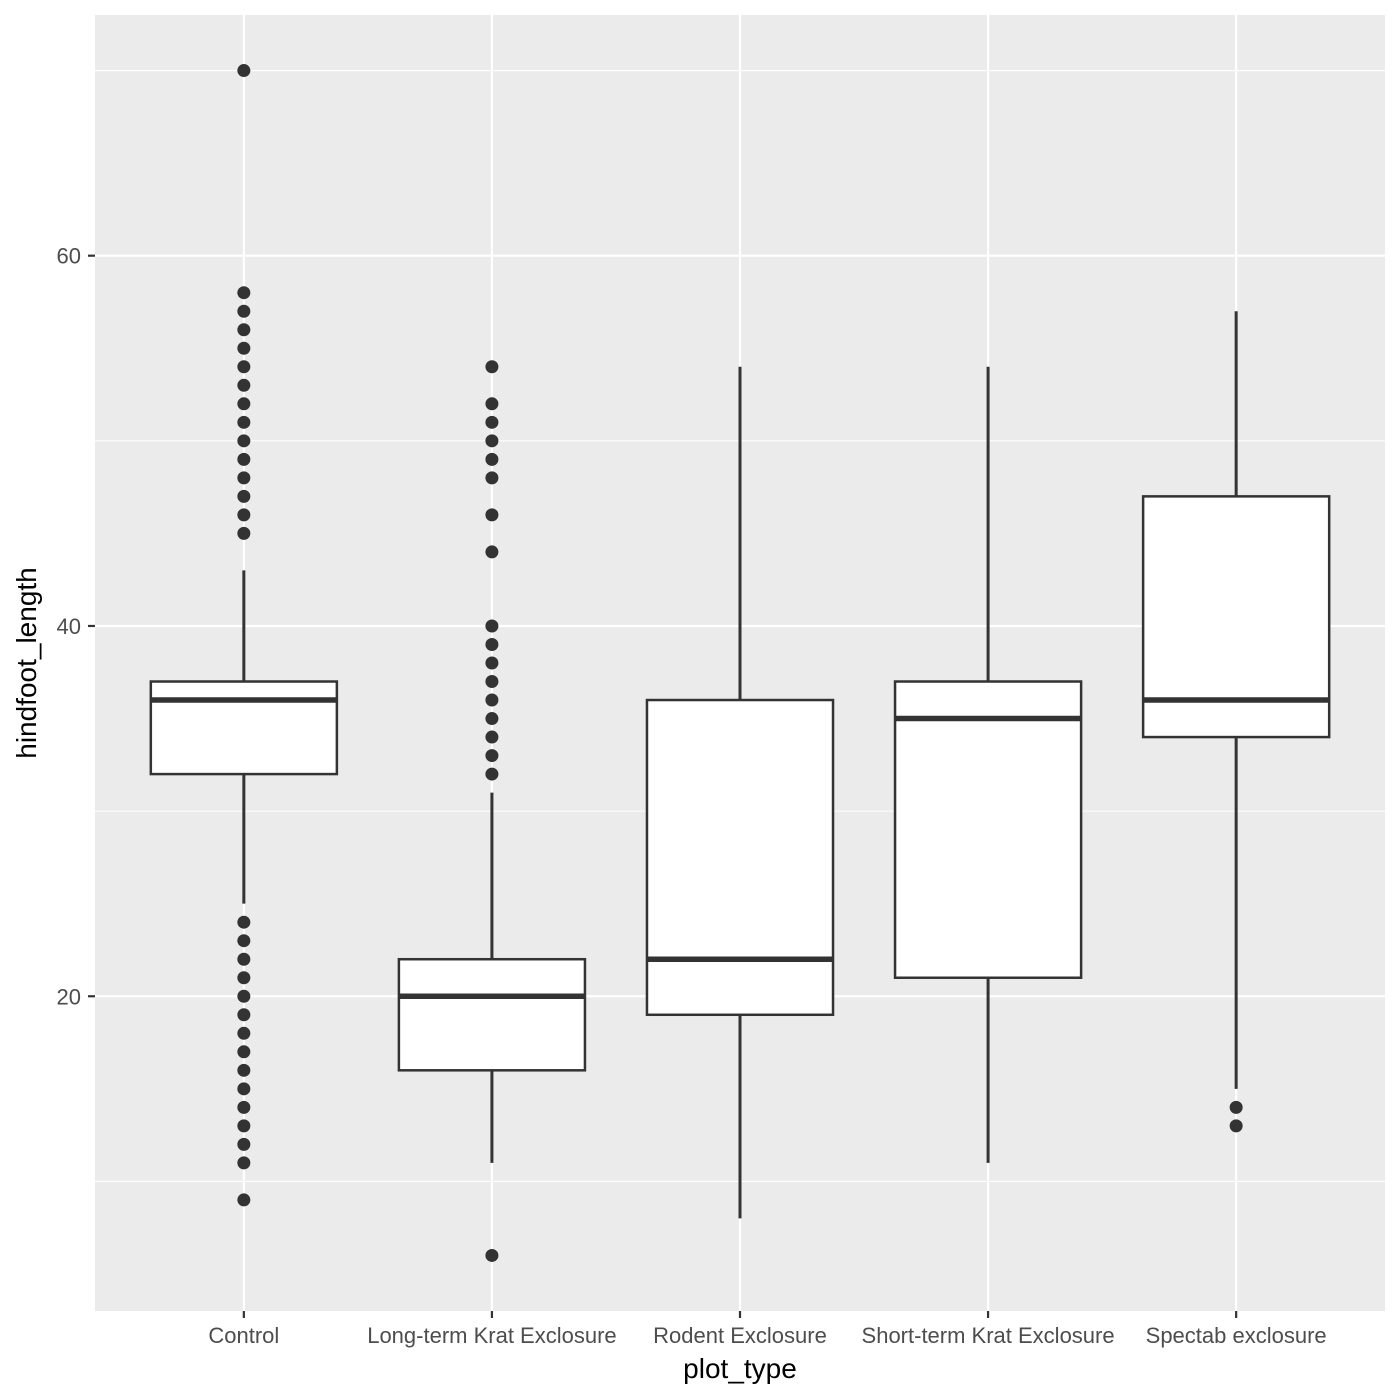  What do you see at coordinates (1236, 1335) in the screenshot?
I see `x-tick-label: Spectab exclosure` at bounding box center [1236, 1335].